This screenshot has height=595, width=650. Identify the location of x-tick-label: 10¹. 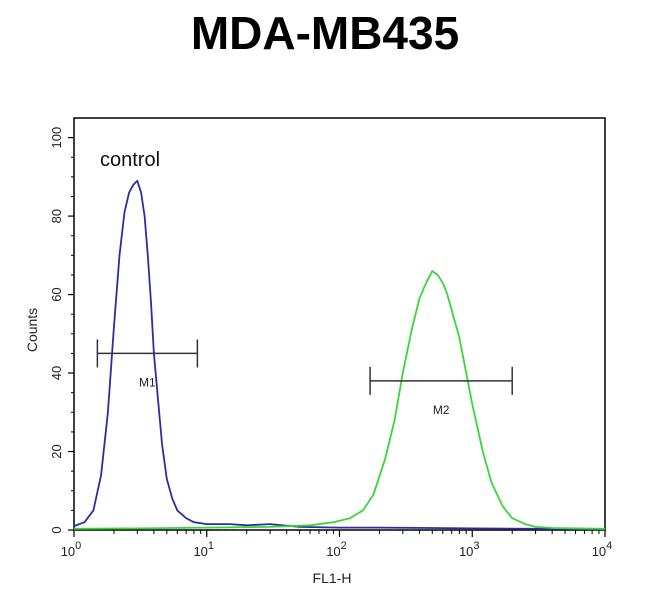
(203, 549).